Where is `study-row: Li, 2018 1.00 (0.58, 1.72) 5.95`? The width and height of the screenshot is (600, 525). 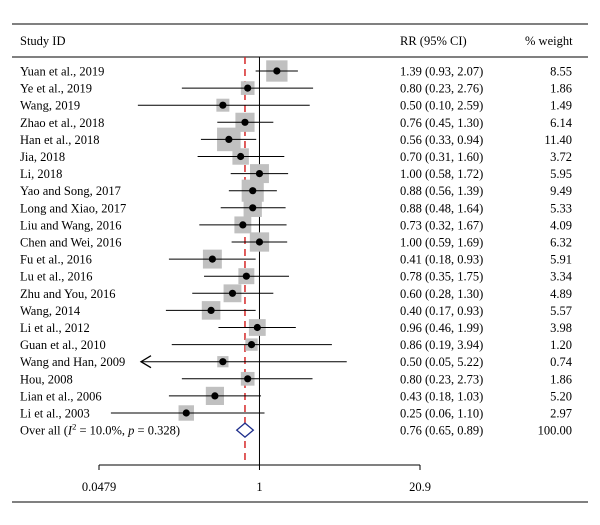 study-row: Li, 2018 1.00 (0.58, 1.72) 5.95 is located at coordinates (296, 174).